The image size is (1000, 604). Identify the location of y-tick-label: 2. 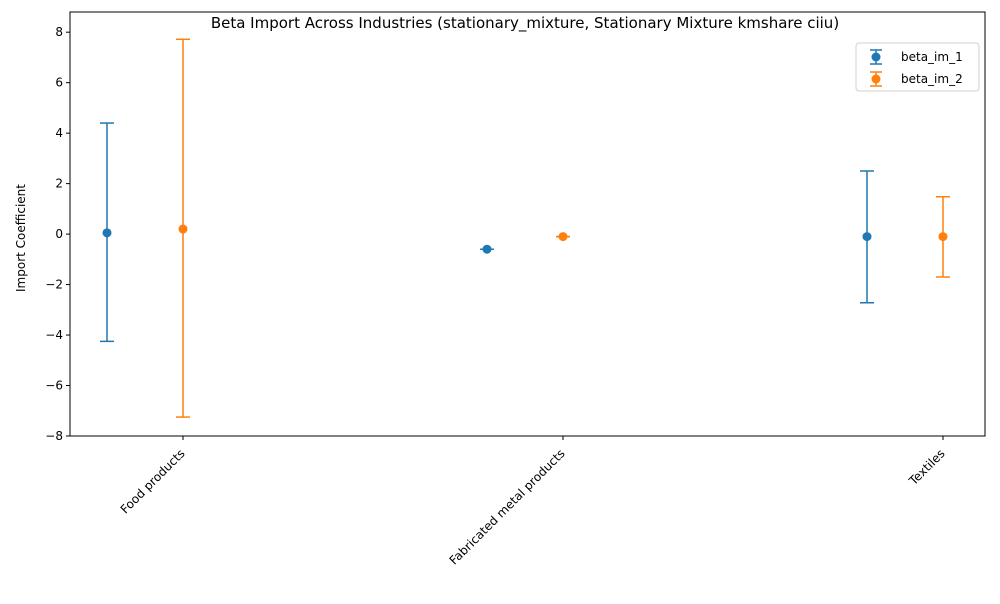
(59, 184).